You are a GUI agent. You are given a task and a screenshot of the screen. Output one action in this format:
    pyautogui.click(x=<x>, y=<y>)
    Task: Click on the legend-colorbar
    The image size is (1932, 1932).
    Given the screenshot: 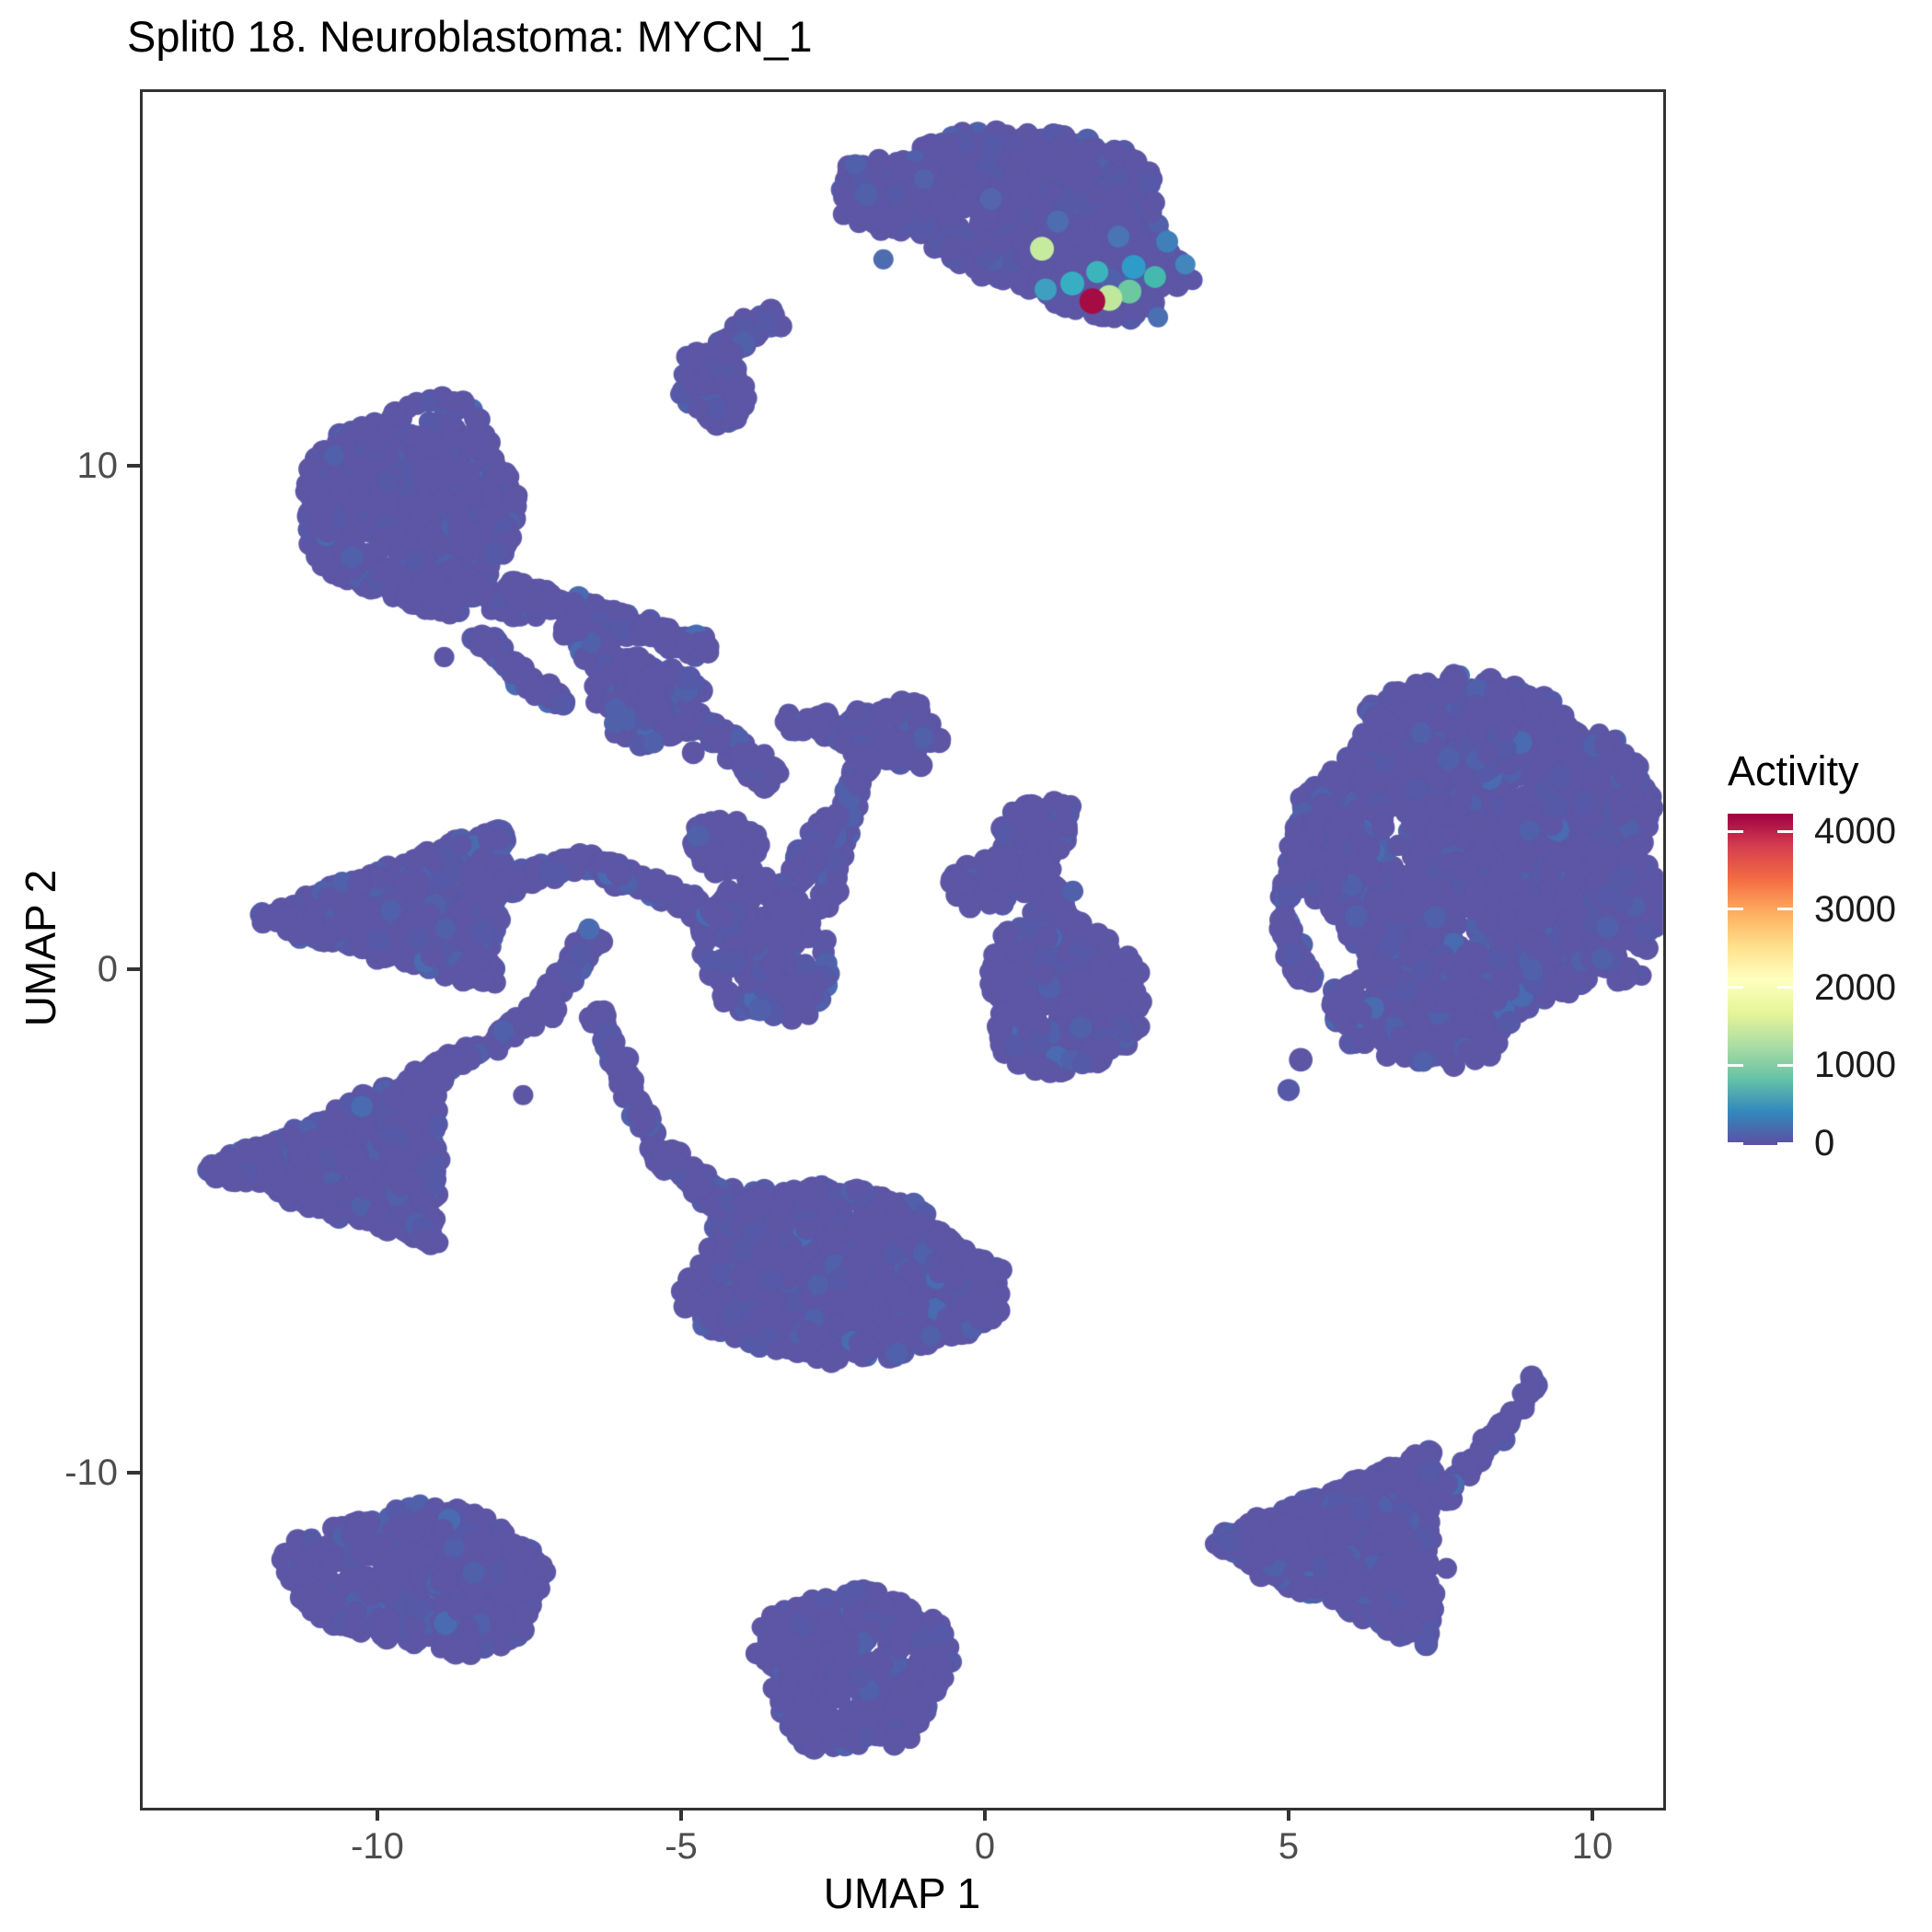 What is the action you would take?
    pyautogui.click(x=1761, y=980)
    